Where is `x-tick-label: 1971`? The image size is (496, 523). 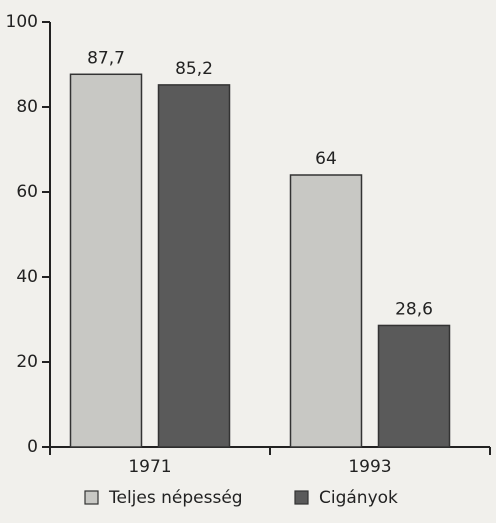
x-tick-label: 1971 is located at coordinates (149, 467).